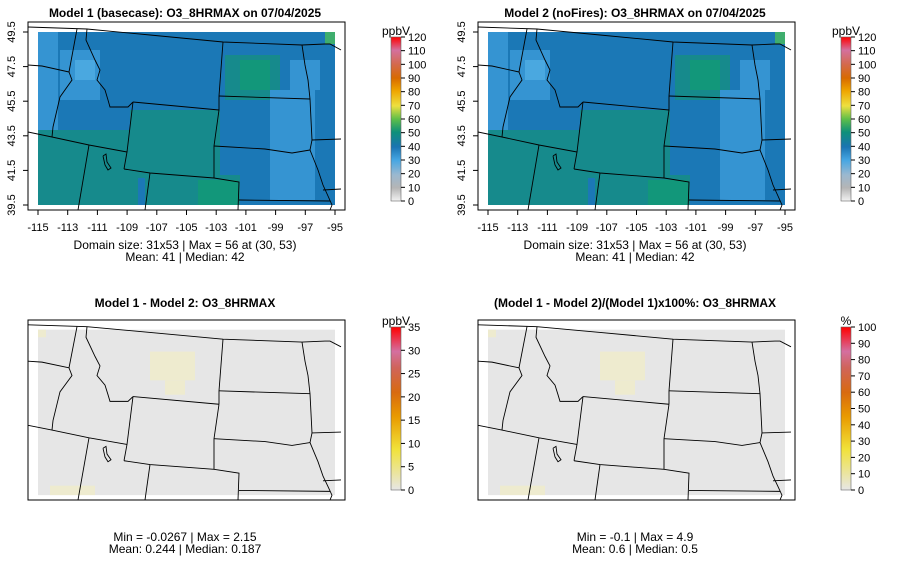  Describe the element at coordinates (417, 52) in the screenshot. I see `colorbar-tick-label: 110` at that location.